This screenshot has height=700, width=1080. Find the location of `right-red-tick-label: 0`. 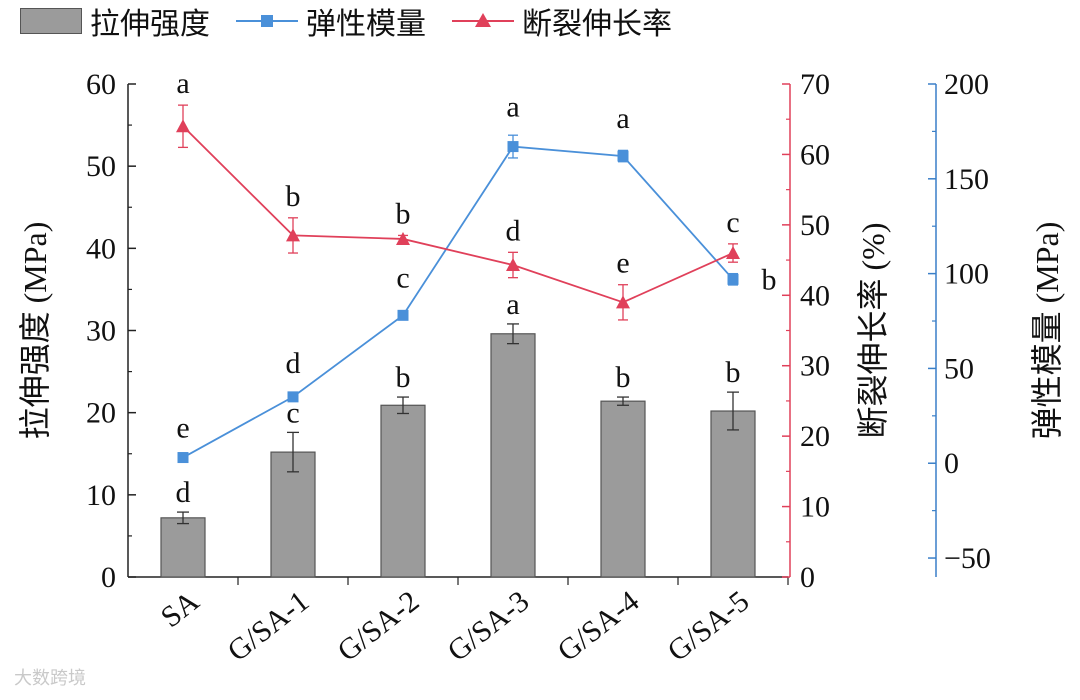

right-red-tick-label: 0 is located at coordinates (807, 577).